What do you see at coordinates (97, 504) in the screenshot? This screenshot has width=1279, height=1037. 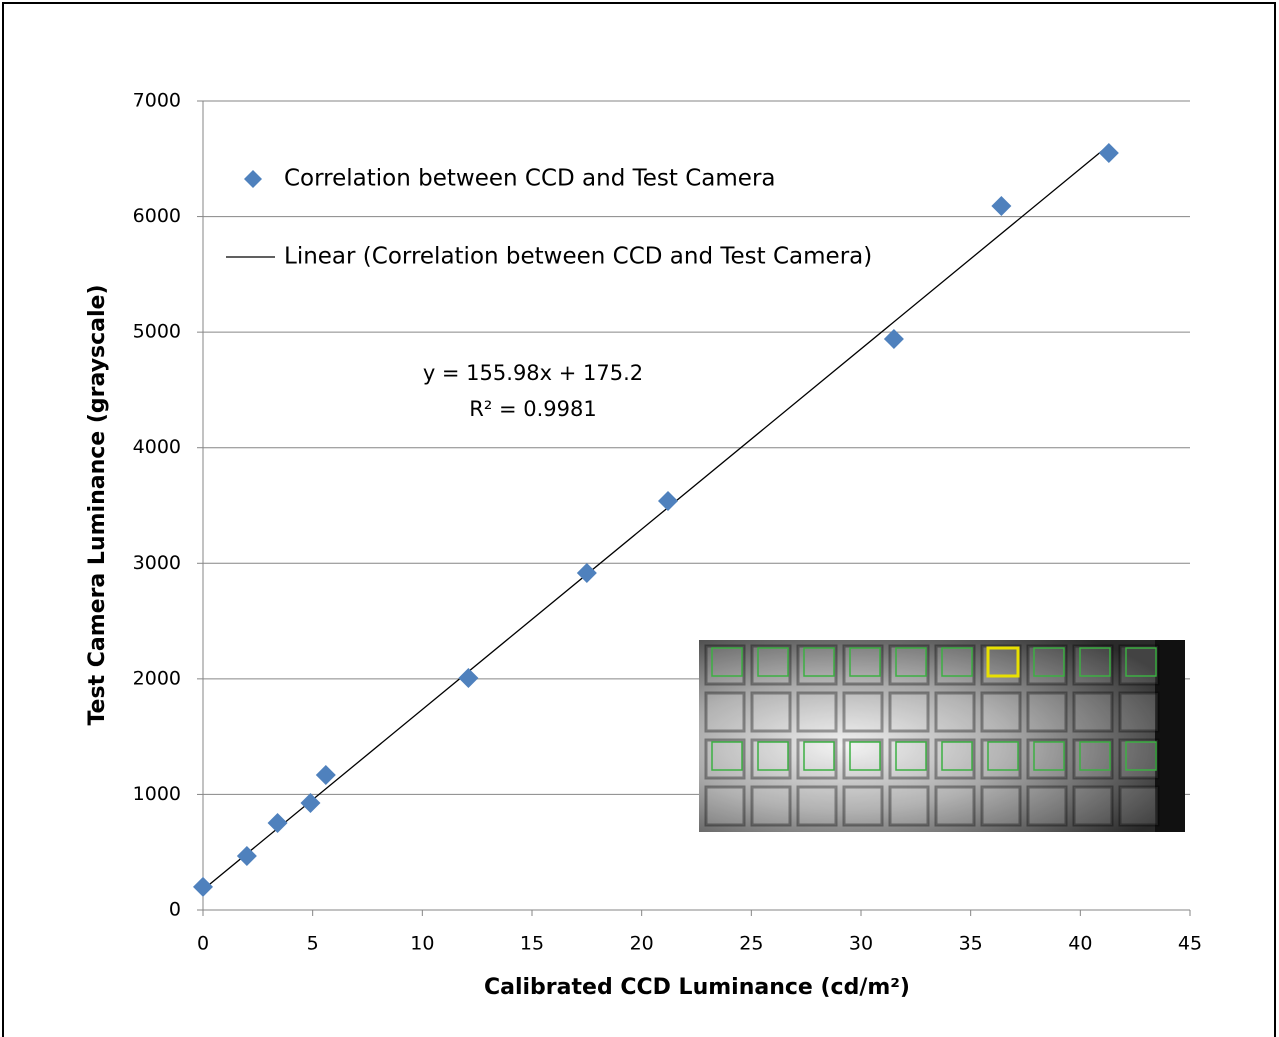 I see `y-axis-title: Test Camera Luminance (grayscale)` at bounding box center [97, 504].